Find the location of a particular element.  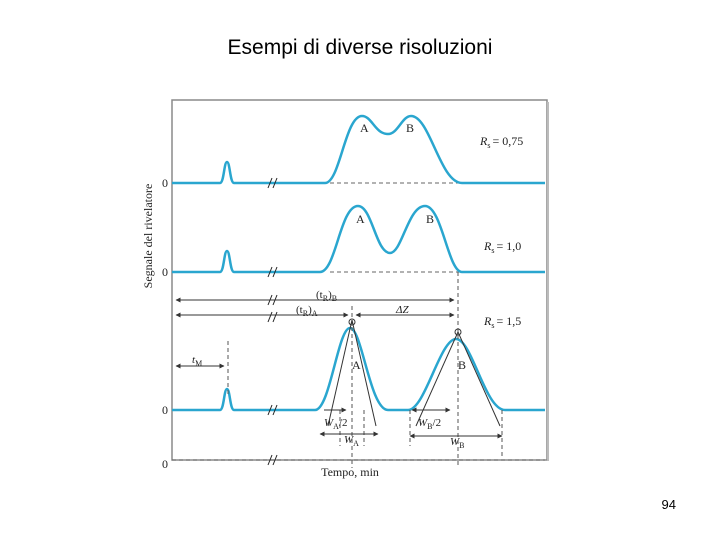

peak-b-marker is located at coordinates (458, 332).